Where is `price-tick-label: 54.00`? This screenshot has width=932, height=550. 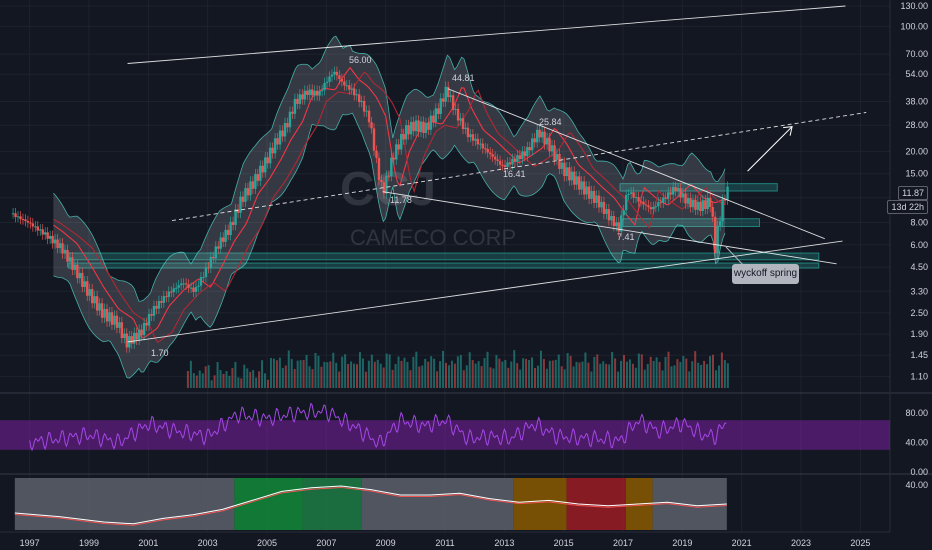 price-tick-label: 54.00 is located at coordinates (916, 74).